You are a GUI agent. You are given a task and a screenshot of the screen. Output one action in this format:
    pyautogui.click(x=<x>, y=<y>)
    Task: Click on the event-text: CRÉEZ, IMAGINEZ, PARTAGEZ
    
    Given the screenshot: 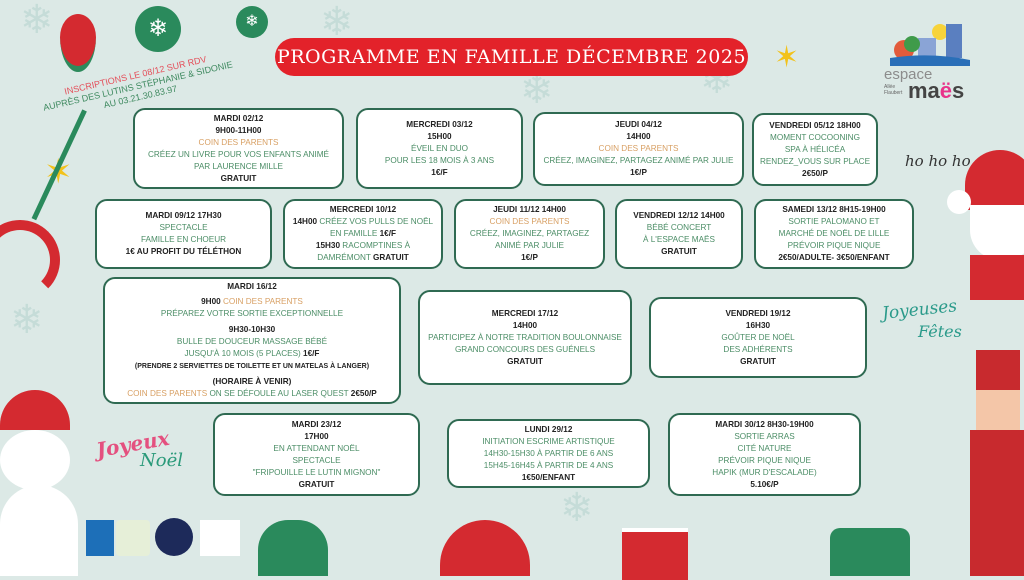 What is the action you would take?
    pyautogui.click(x=529, y=233)
    